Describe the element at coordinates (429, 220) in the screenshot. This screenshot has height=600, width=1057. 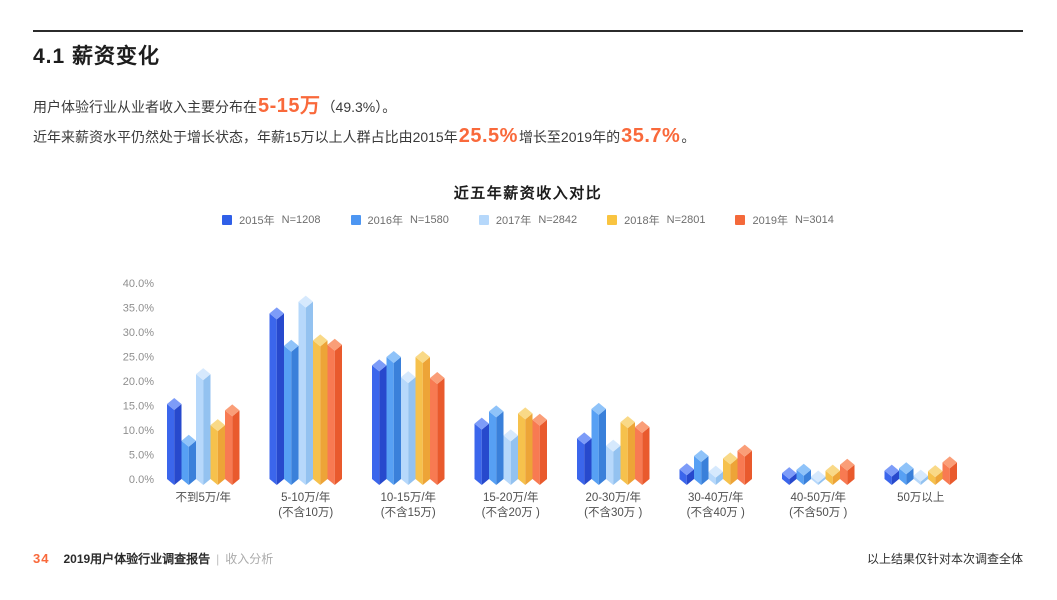
I see `legend-n-2016: N=1580` at that location.